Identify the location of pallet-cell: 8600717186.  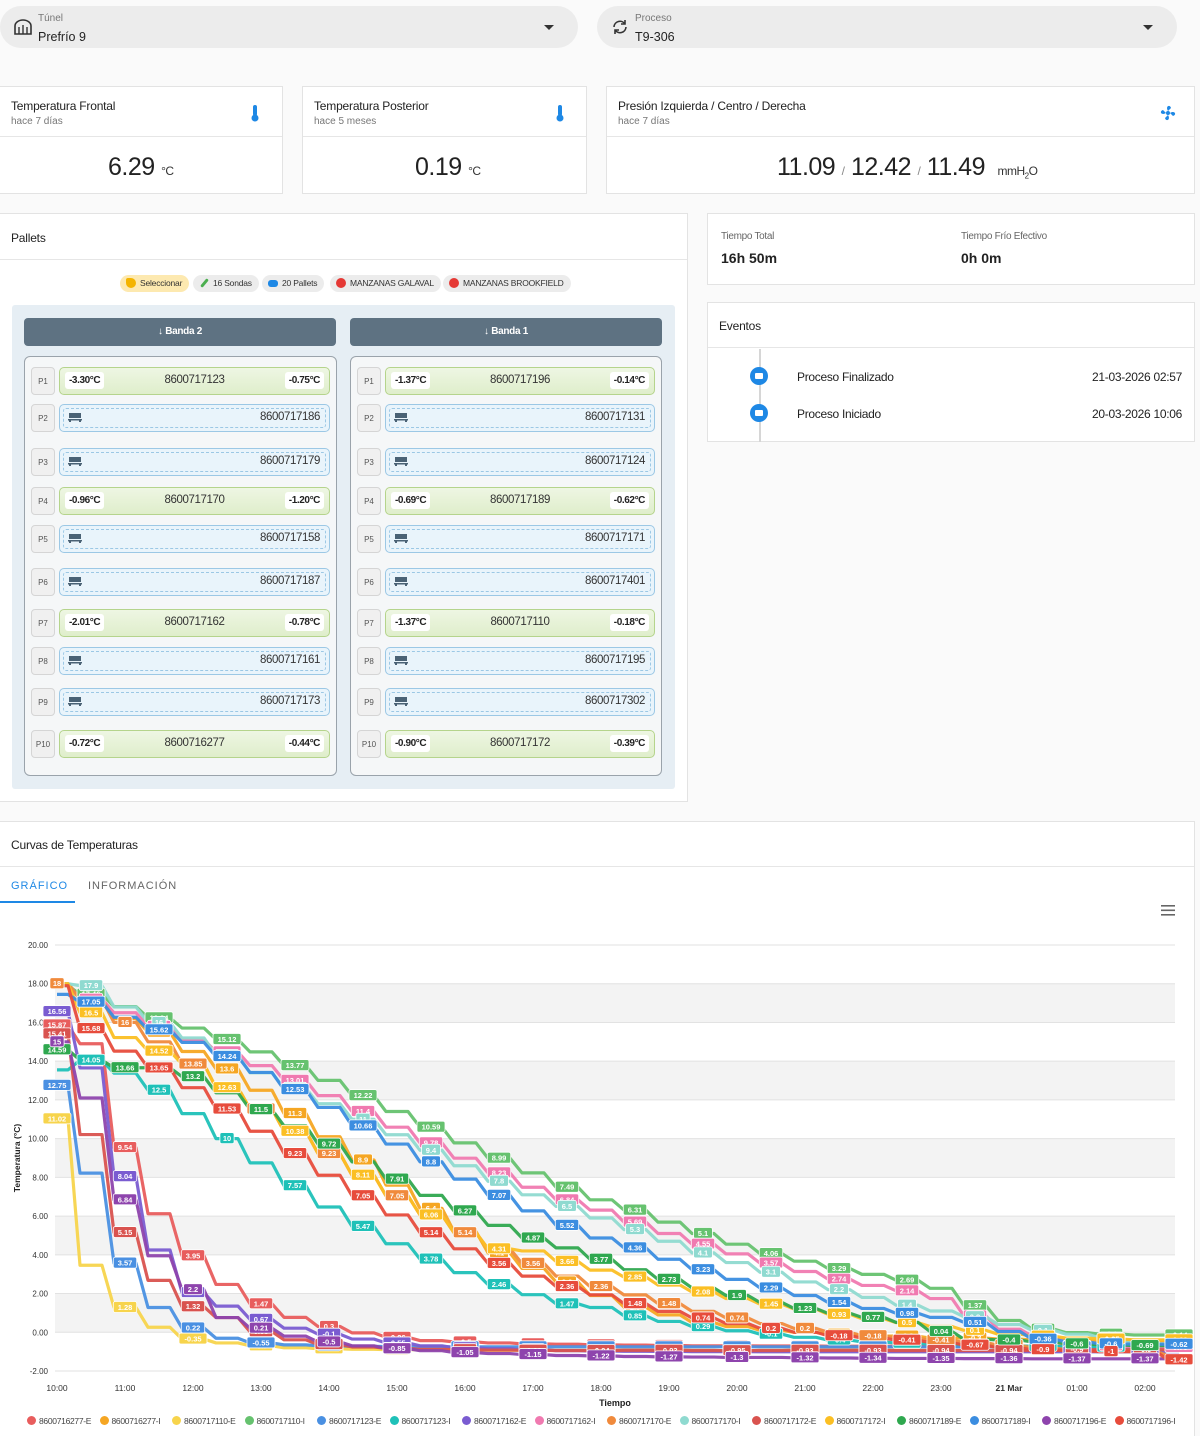
(194, 418).